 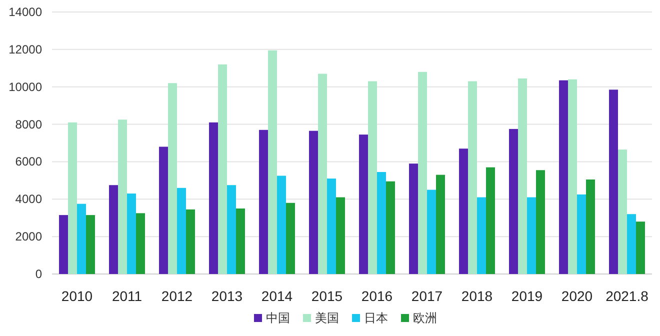 What do you see at coordinates (28, 199) in the screenshot?
I see `y-tick-label: 4000` at bounding box center [28, 199].